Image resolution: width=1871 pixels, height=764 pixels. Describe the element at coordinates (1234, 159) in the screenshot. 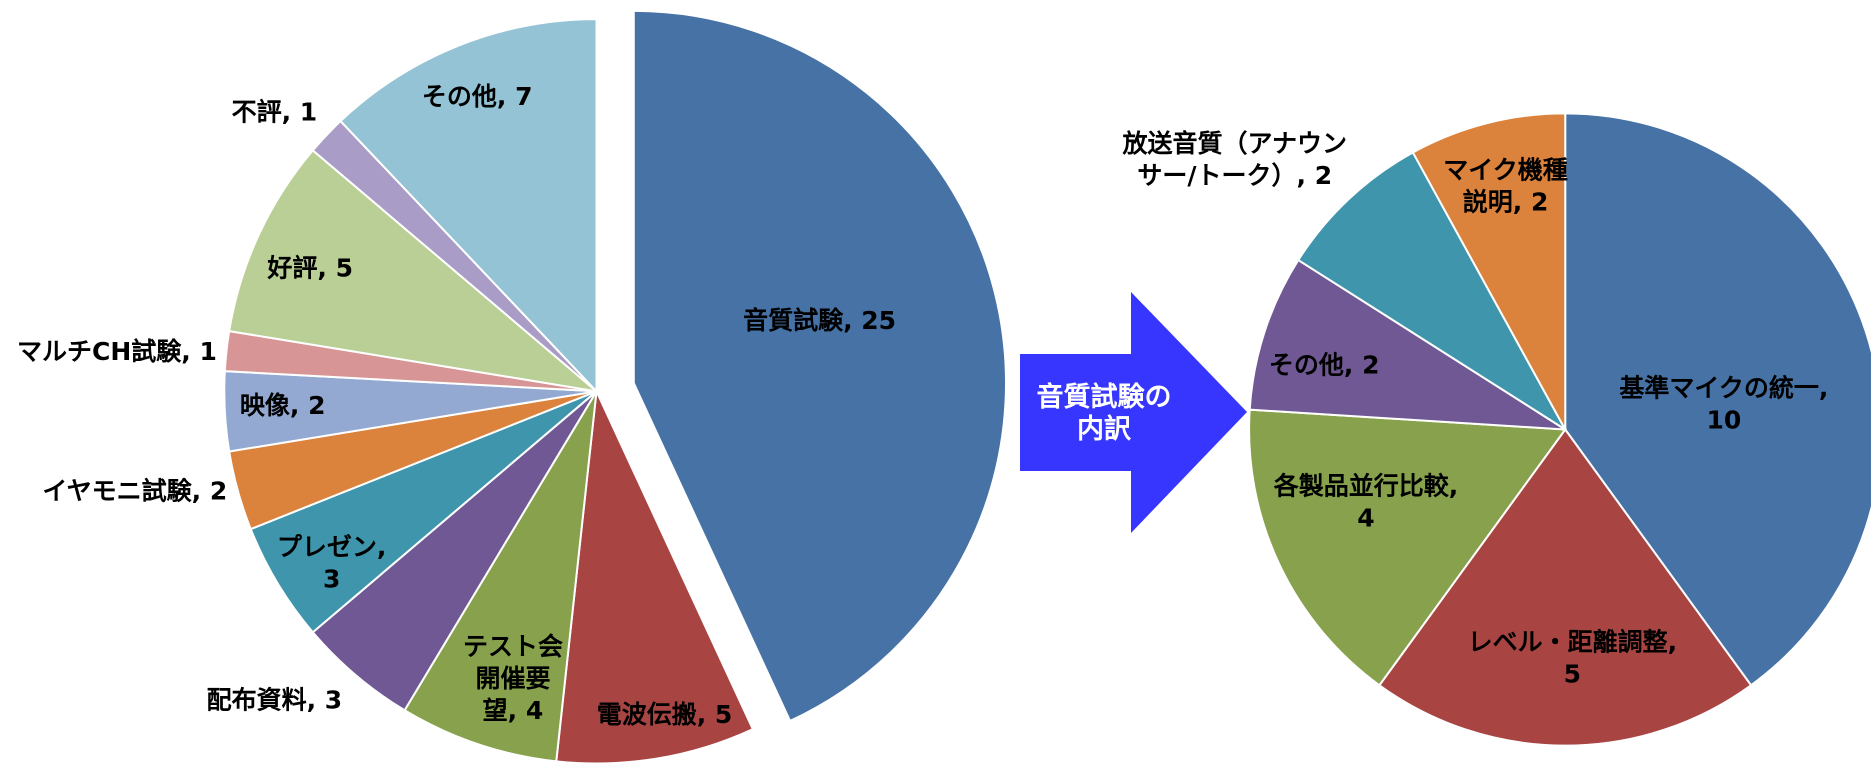

I see `data-label: 放送音質（アナウンサー/トーク）, 2` at that location.